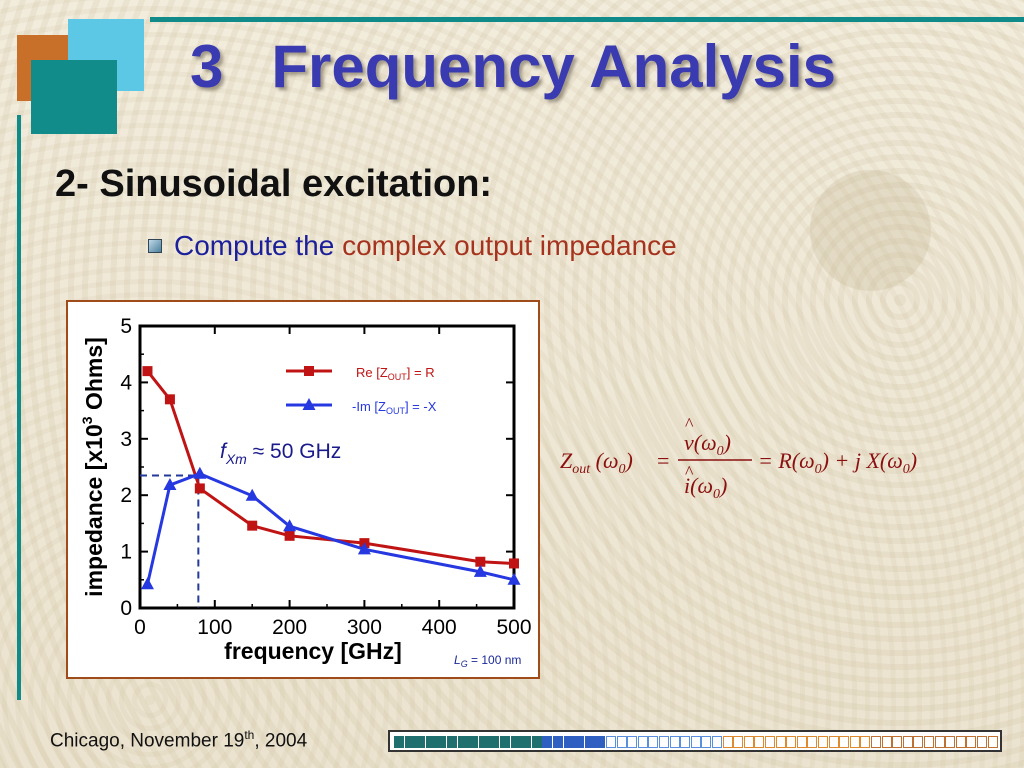 This screenshot has height=768, width=1024. What do you see at coordinates (705, 487) in the screenshot?
I see `formula-denominator: i(ω0)` at bounding box center [705, 487].